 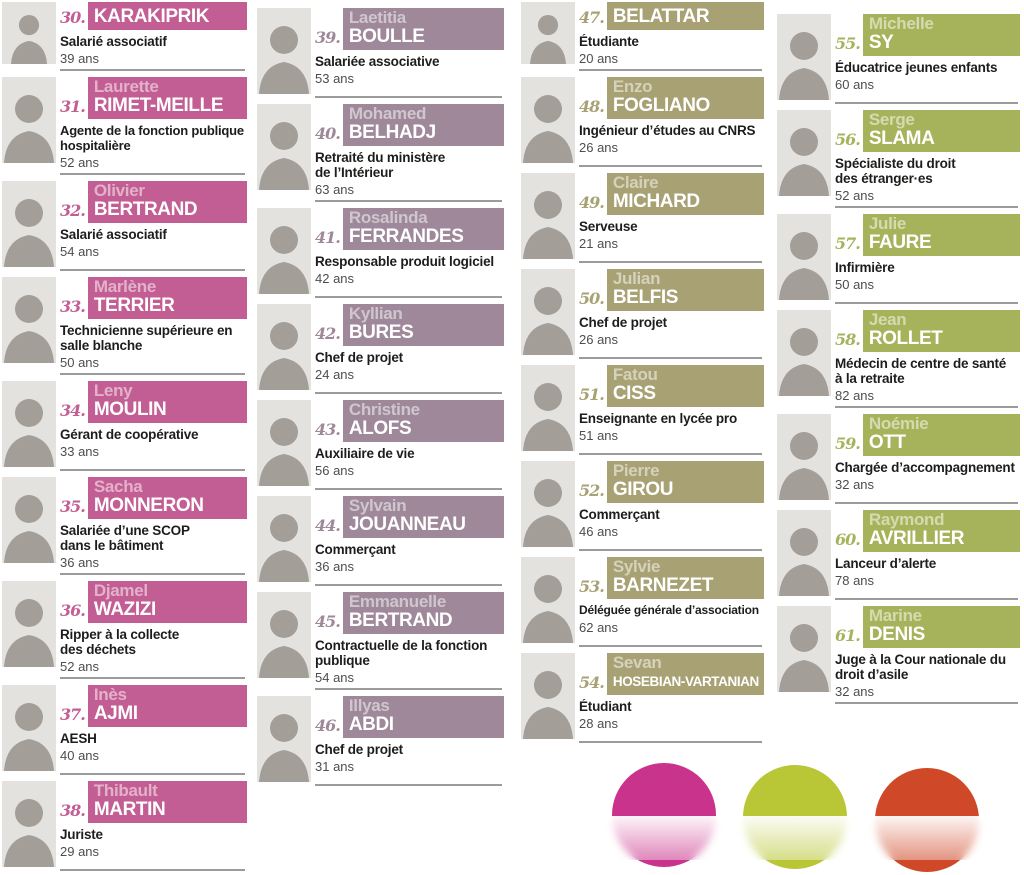 What do you see at coordinates (73, 714) in the screenshot?
I see `candidate-number: 37.` at bounding box center [73, 714].